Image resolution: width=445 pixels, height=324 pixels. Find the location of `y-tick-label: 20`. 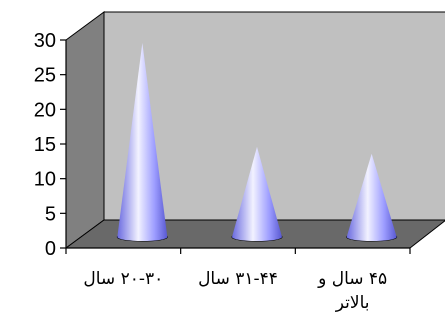

y-tick-label: 20 is located at coordinates (45, 110).